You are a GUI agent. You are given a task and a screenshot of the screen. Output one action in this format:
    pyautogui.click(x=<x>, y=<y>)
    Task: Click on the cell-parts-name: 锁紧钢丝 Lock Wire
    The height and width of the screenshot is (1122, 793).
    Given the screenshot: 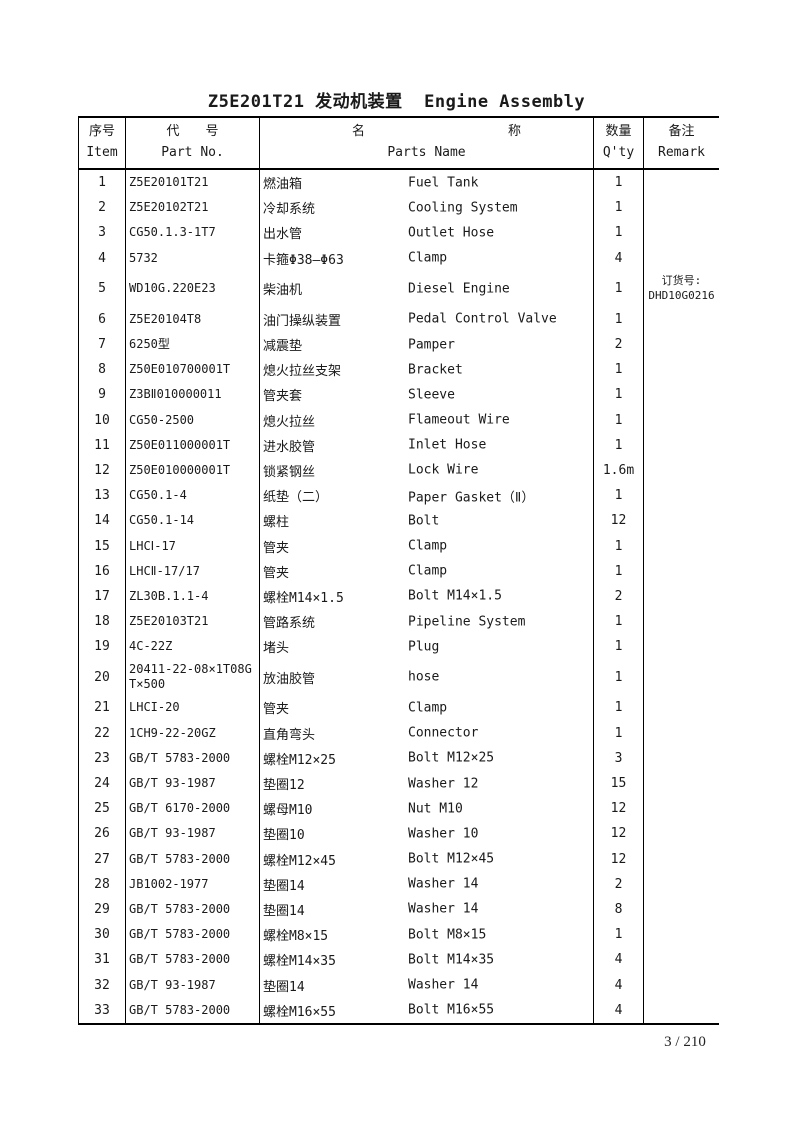 What is the action you would take?
    pyautogui.click(x=427, y=470)
    